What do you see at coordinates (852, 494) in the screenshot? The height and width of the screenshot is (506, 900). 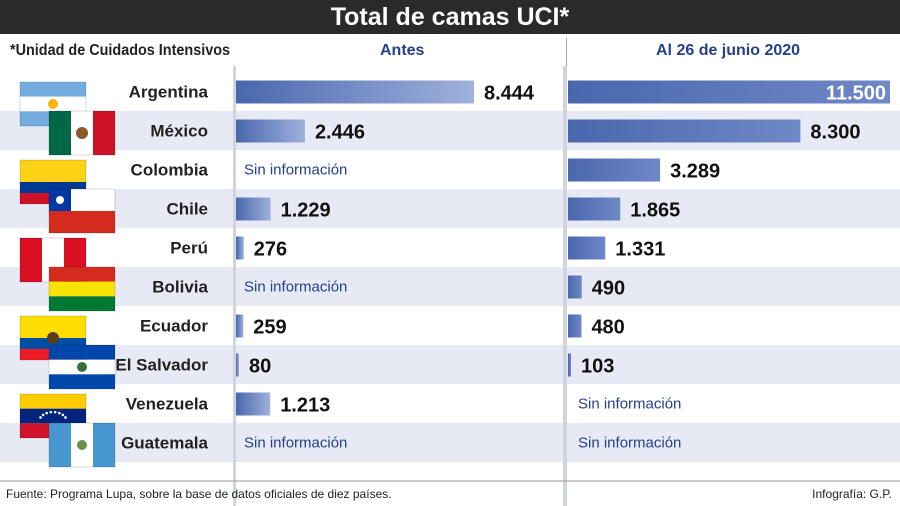 I see `credit-note: Infografía: G.P.` at bounding box center [852, 494].